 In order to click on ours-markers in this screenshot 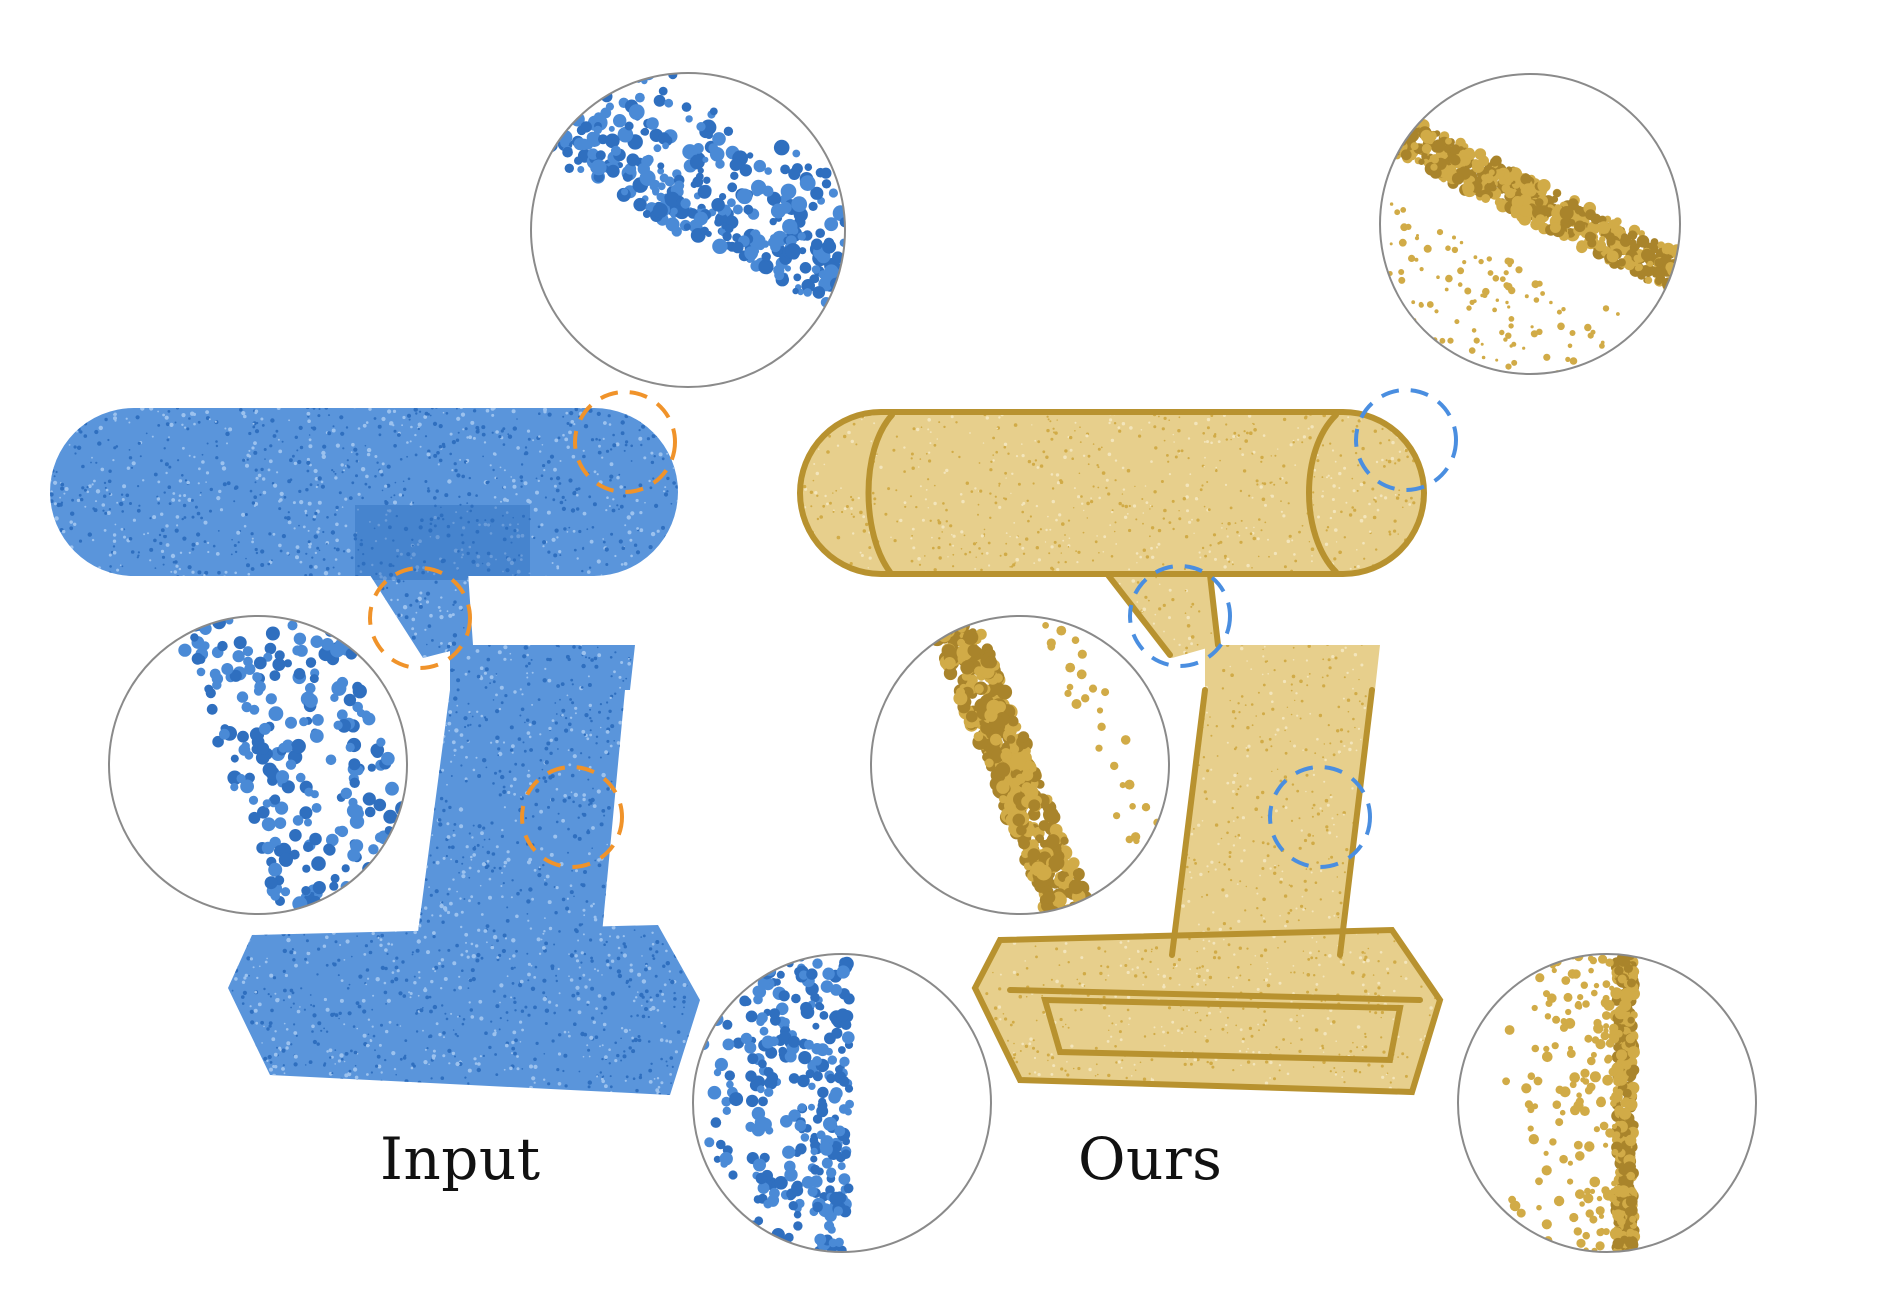, I will do `click(1293, 628)`.